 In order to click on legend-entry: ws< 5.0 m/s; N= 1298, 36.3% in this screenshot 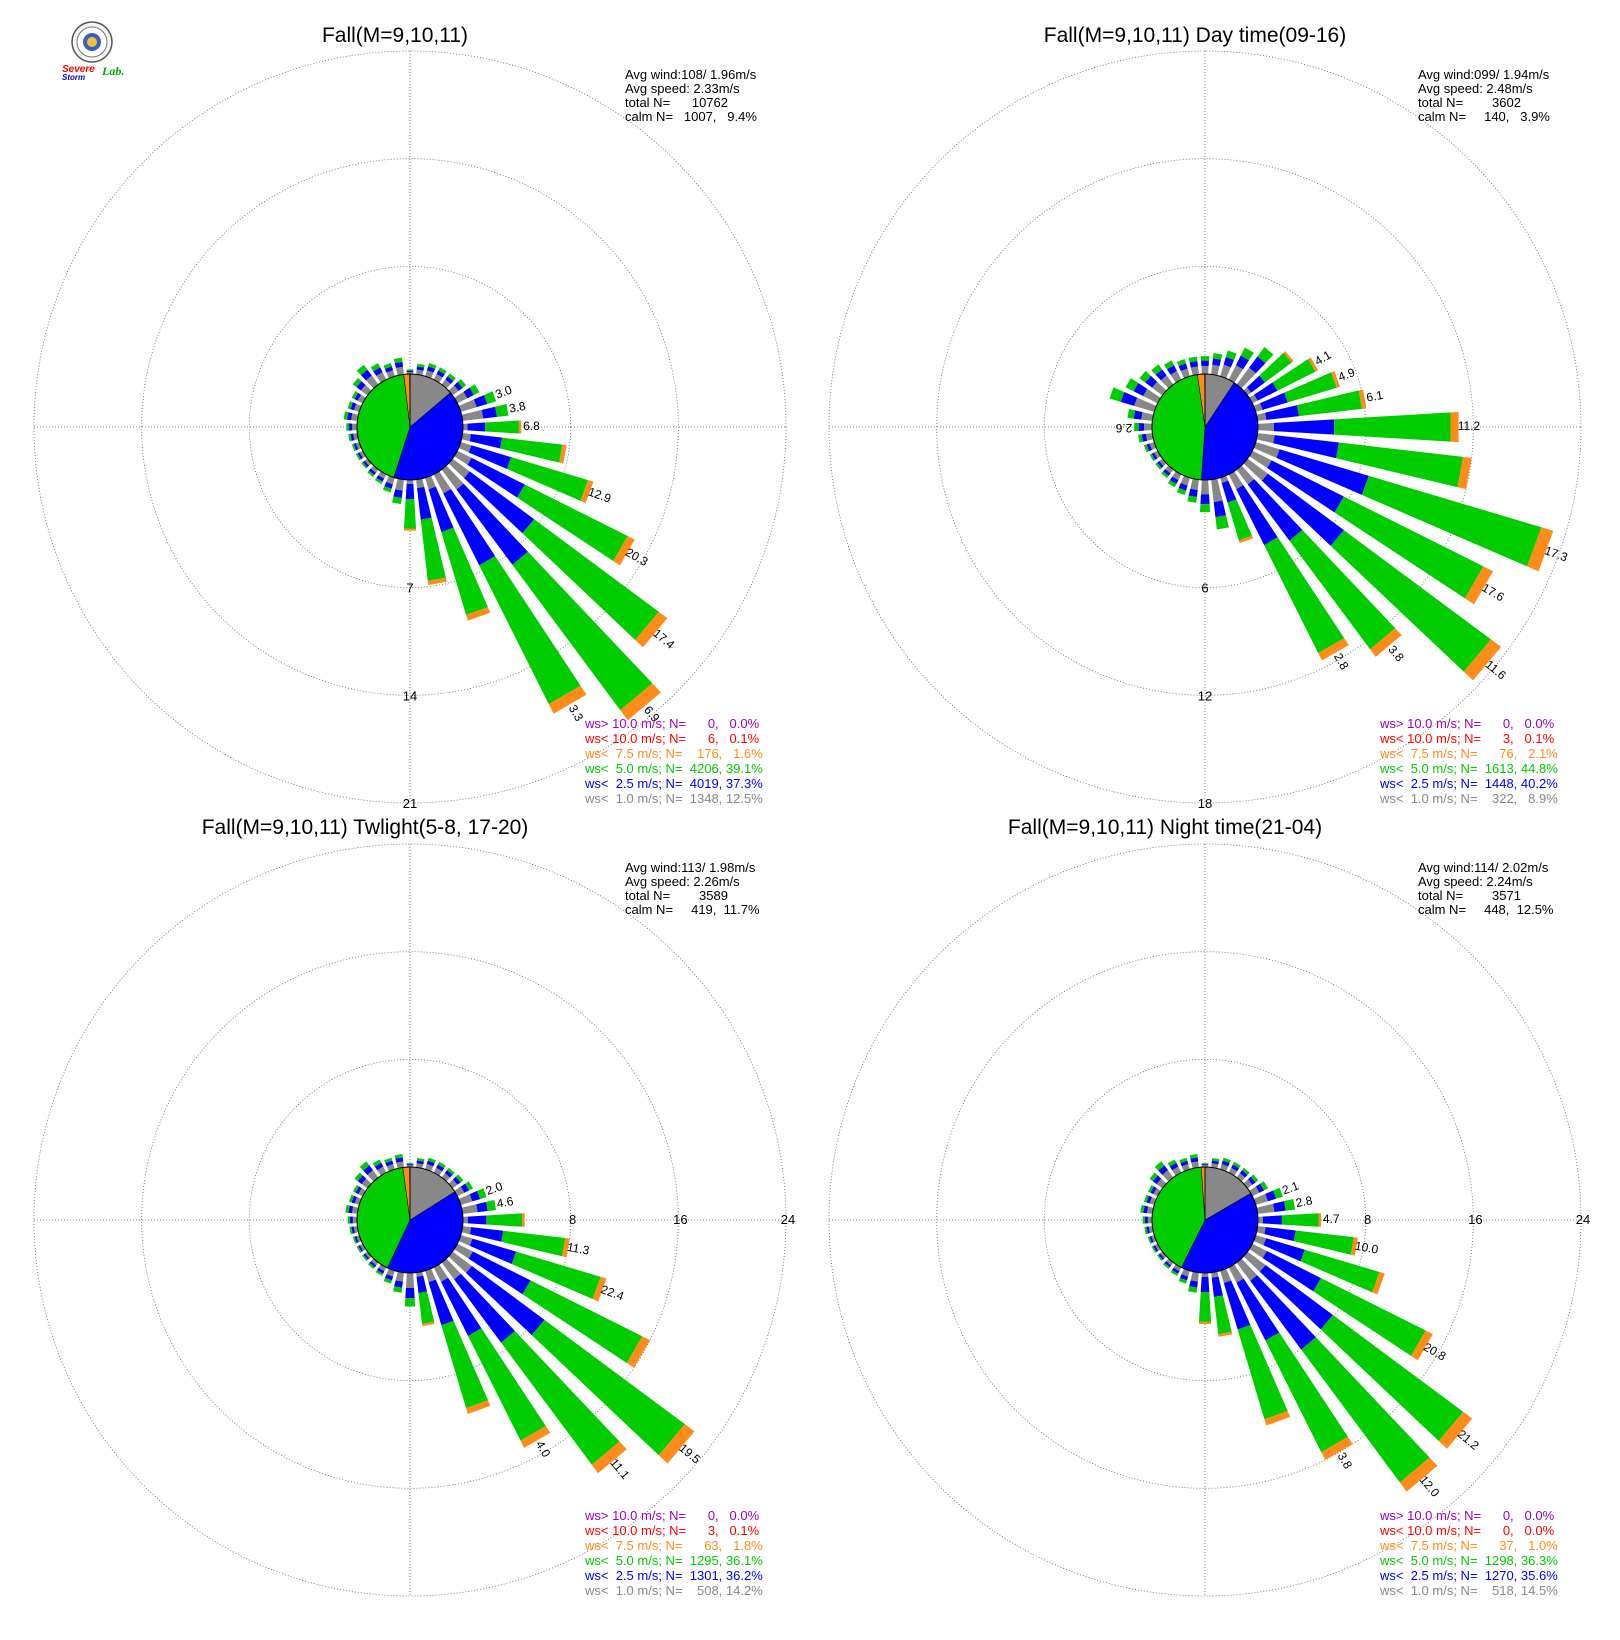, I will do `click(1468, 1560)`.